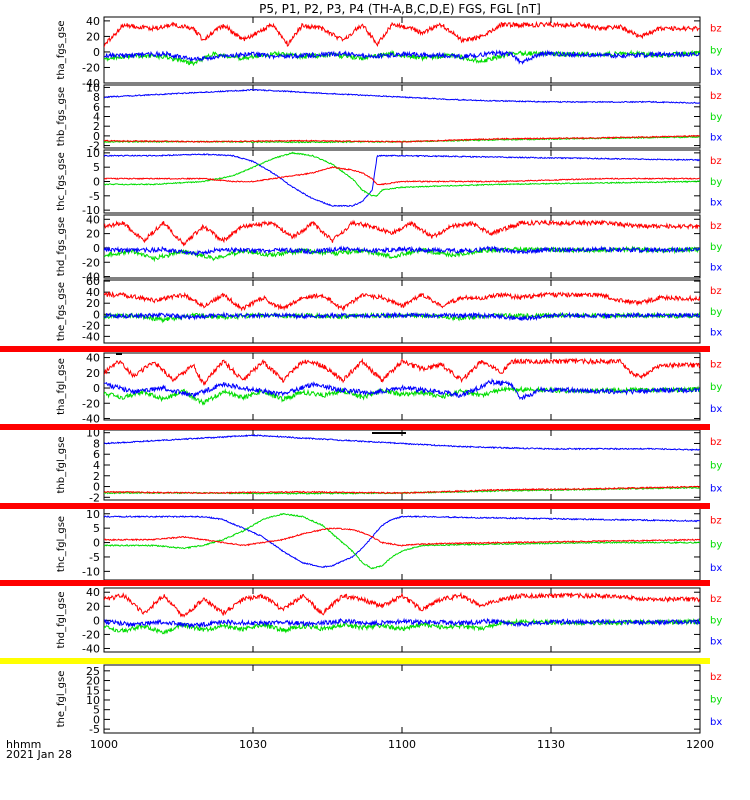 The image size is (750, 800). I want to click on panel-ylabel: tha_fgl_gse, so click(61, 386).